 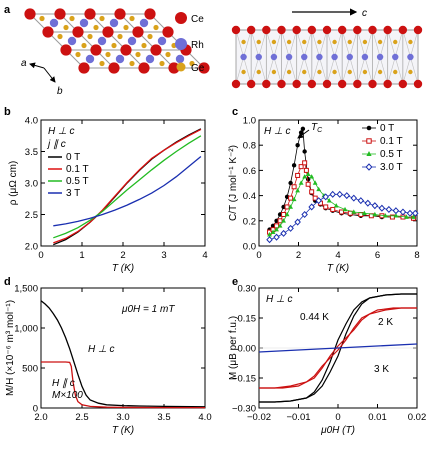 What do you see at coordinates (181, 44) in the screenshot?
I see `legend-rh-atom` at bounding box center [181, 44].